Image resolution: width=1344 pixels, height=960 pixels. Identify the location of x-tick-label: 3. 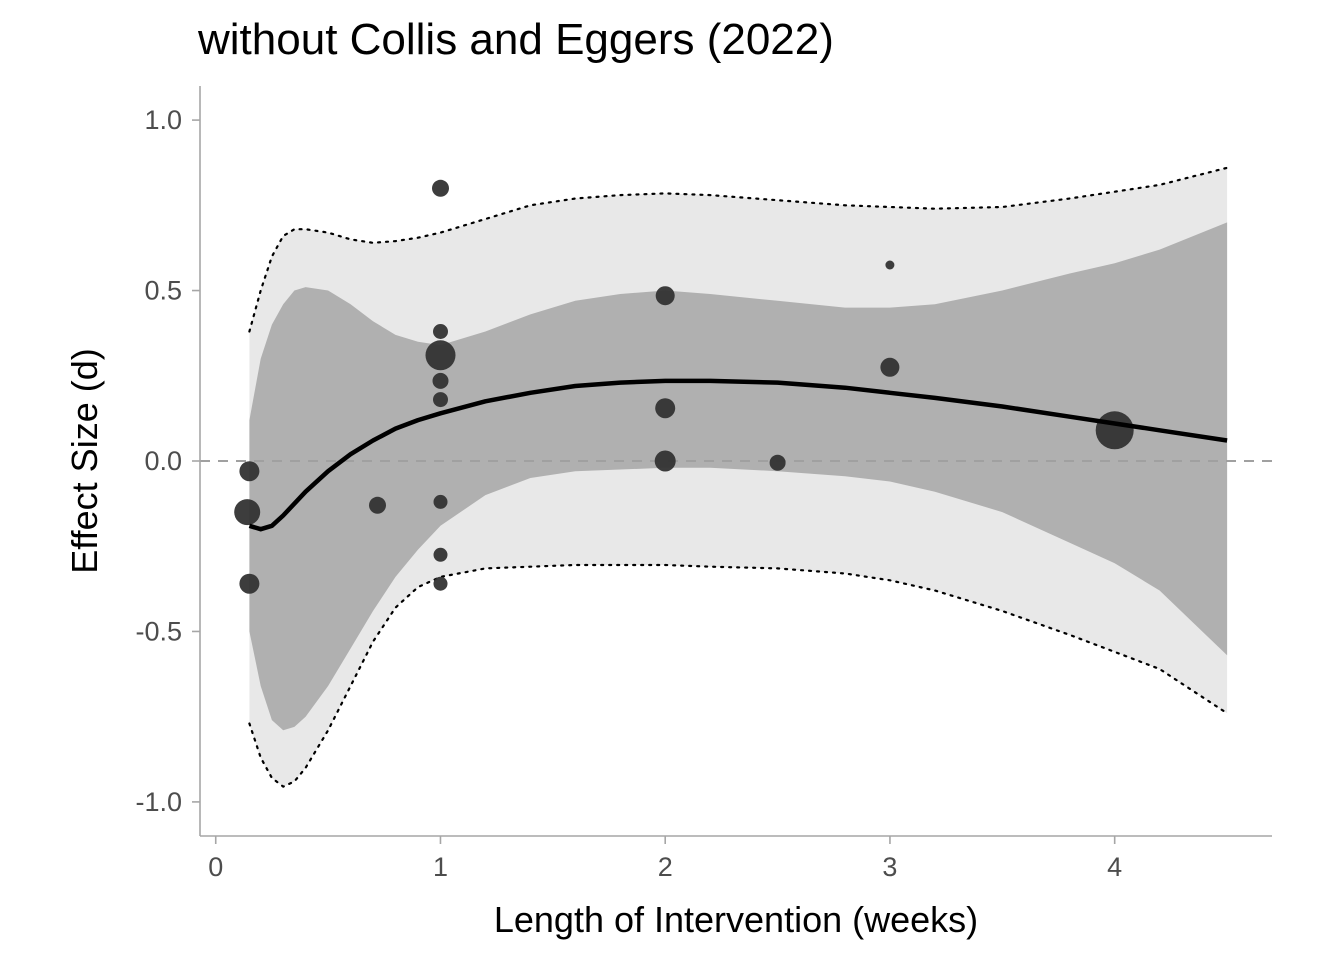
(889, 867).